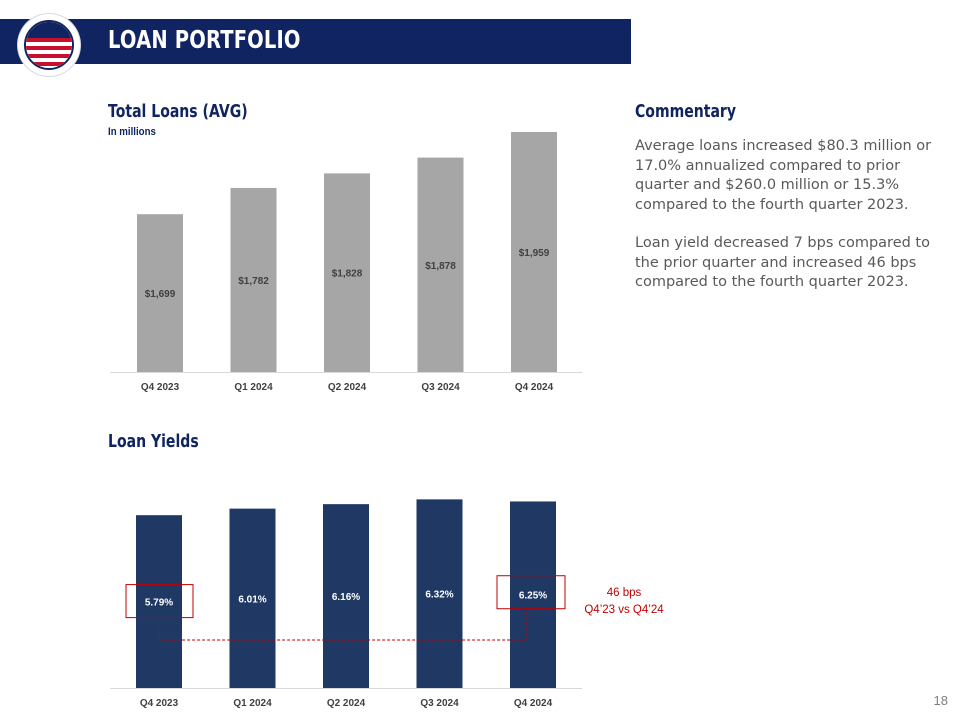 Image resolution: width=960 pixels, height=720 pixels. What do you see at coordinates (685, 111) in the screenshot?
I see `commentary-title: Commentary` at bounding box center [685, 111].